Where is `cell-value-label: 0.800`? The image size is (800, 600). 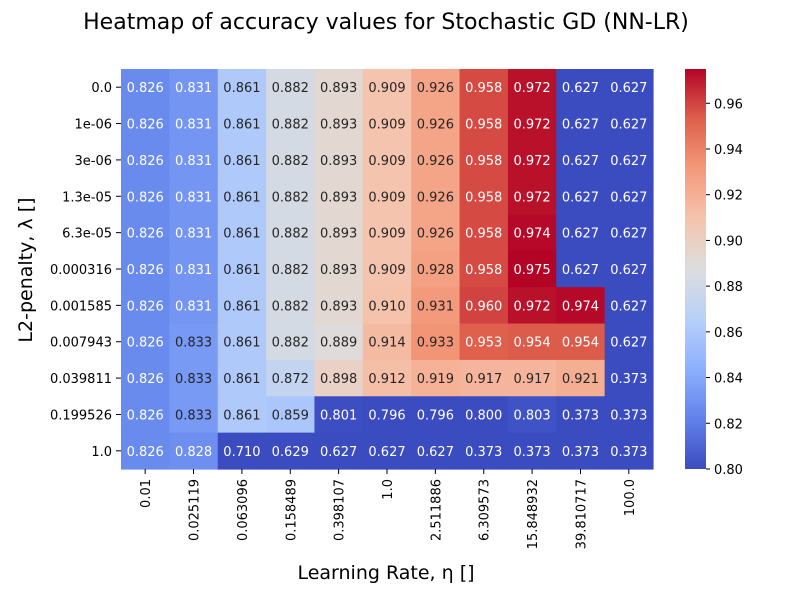
cell-value-label: 0.800 is located at coordinates (483, 415).